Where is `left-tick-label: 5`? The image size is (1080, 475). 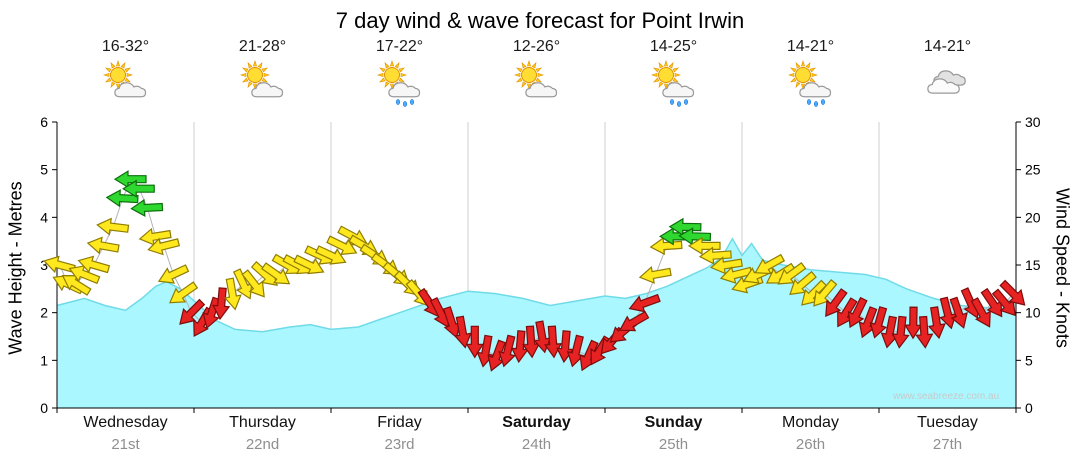 left-tick-label: 5 is located at coordinates (44, 170).